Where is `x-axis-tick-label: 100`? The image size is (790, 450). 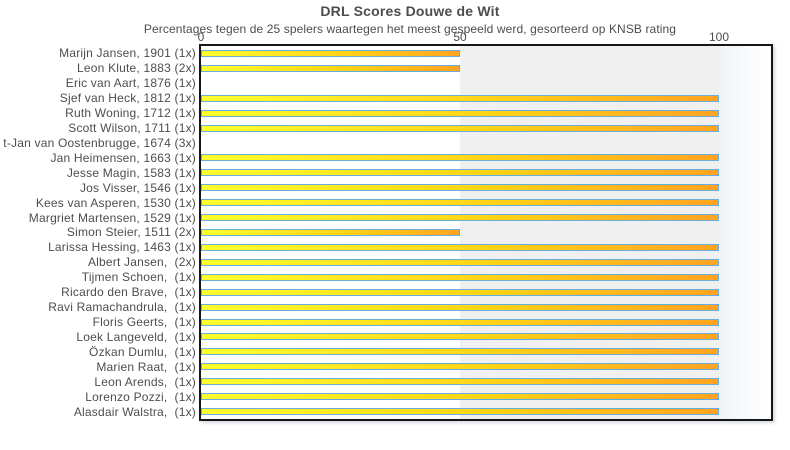 x-axis-tick-label: 100 is located at coordinates (719, 37).